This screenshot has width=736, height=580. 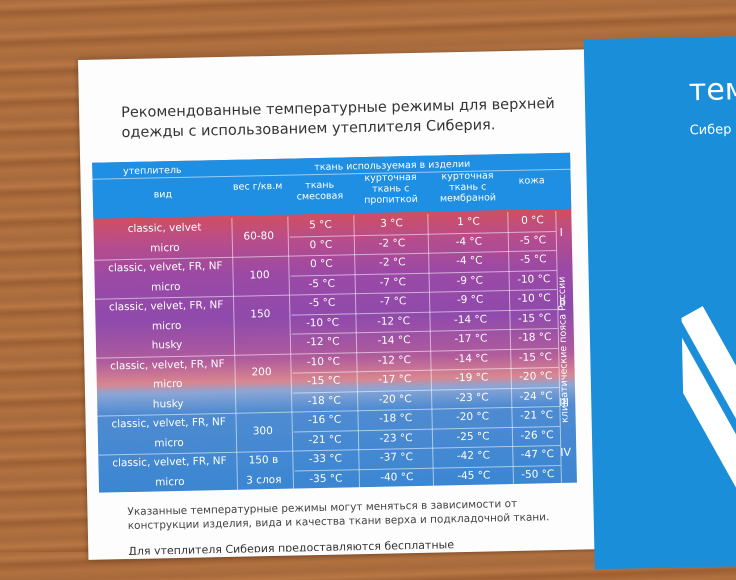 I want to click on header-membrane: курточная ткань с мембраной, so click(x=468, y=187).